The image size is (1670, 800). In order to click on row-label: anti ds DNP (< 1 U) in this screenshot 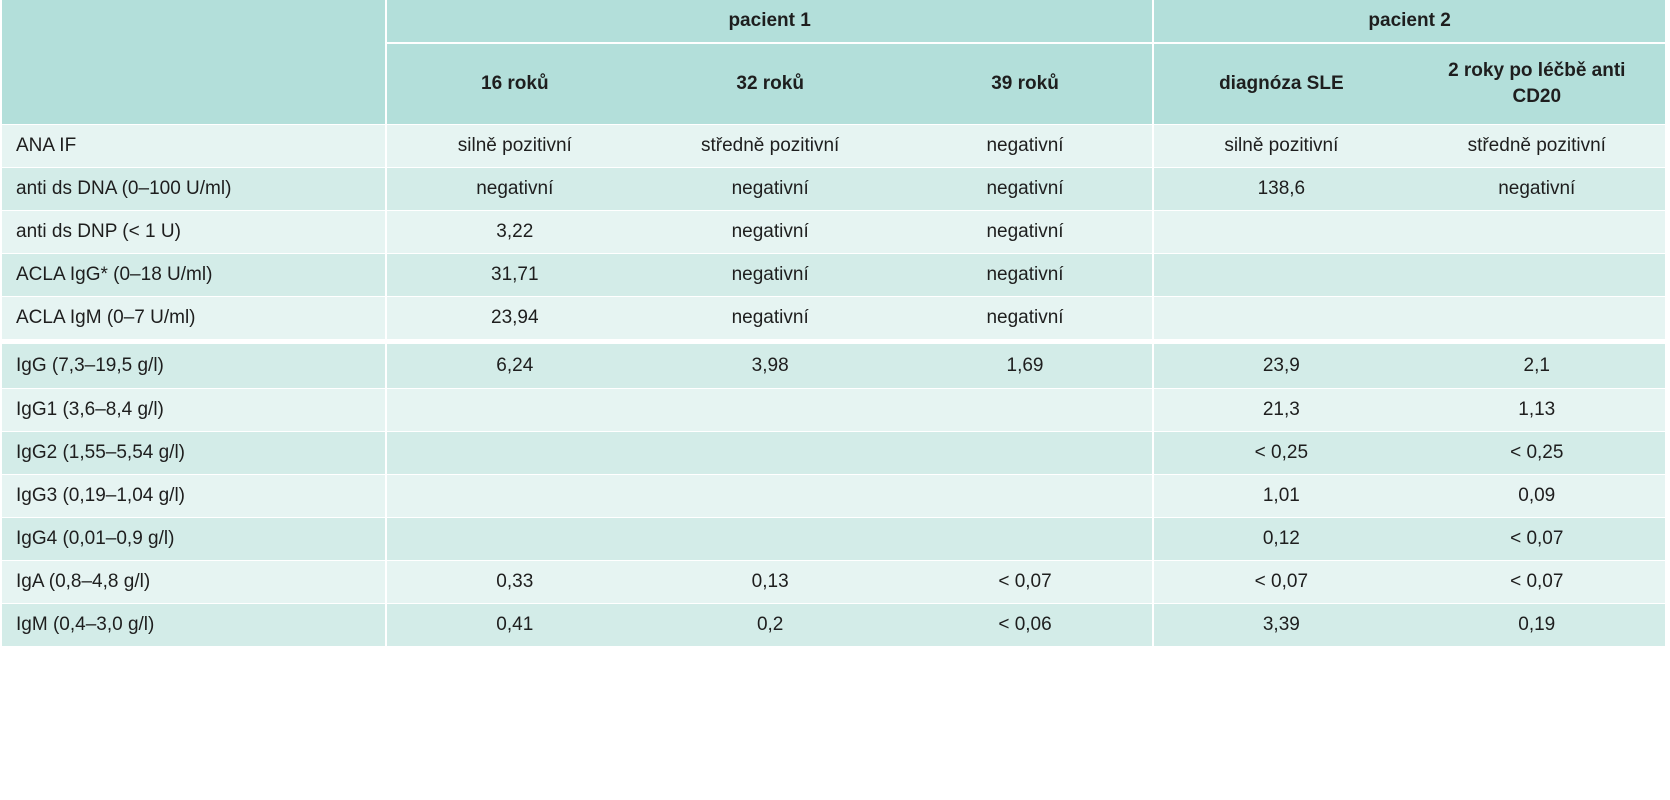, I will do `click(194, 232)`.